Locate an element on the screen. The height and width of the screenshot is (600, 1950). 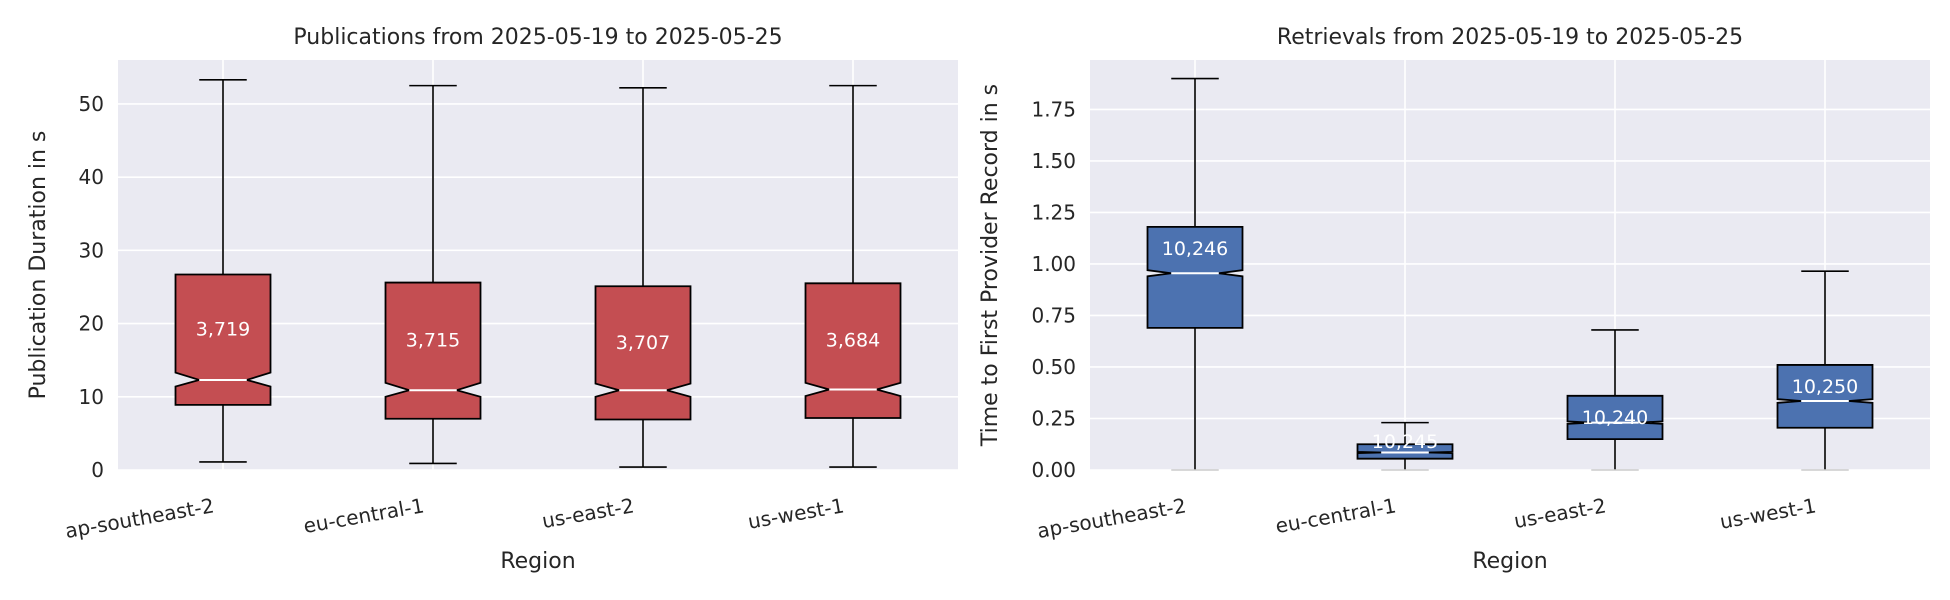
retrievals-y-tick-label: 0.75 is located at coordinates (1053, 315).